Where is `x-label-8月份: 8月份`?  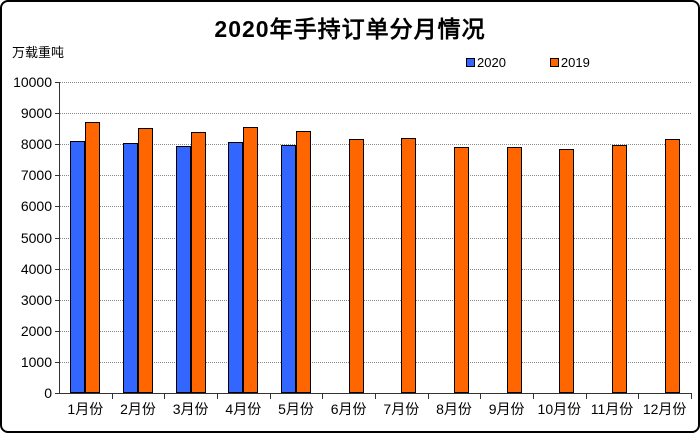 x-label-8月份: 8月份 is located at coordinates (454, 409).